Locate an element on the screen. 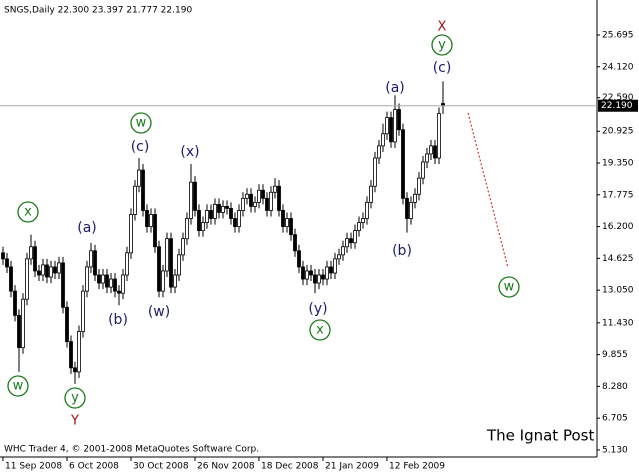  current-price-label: 22.190 is located at coordinates (617, 106).